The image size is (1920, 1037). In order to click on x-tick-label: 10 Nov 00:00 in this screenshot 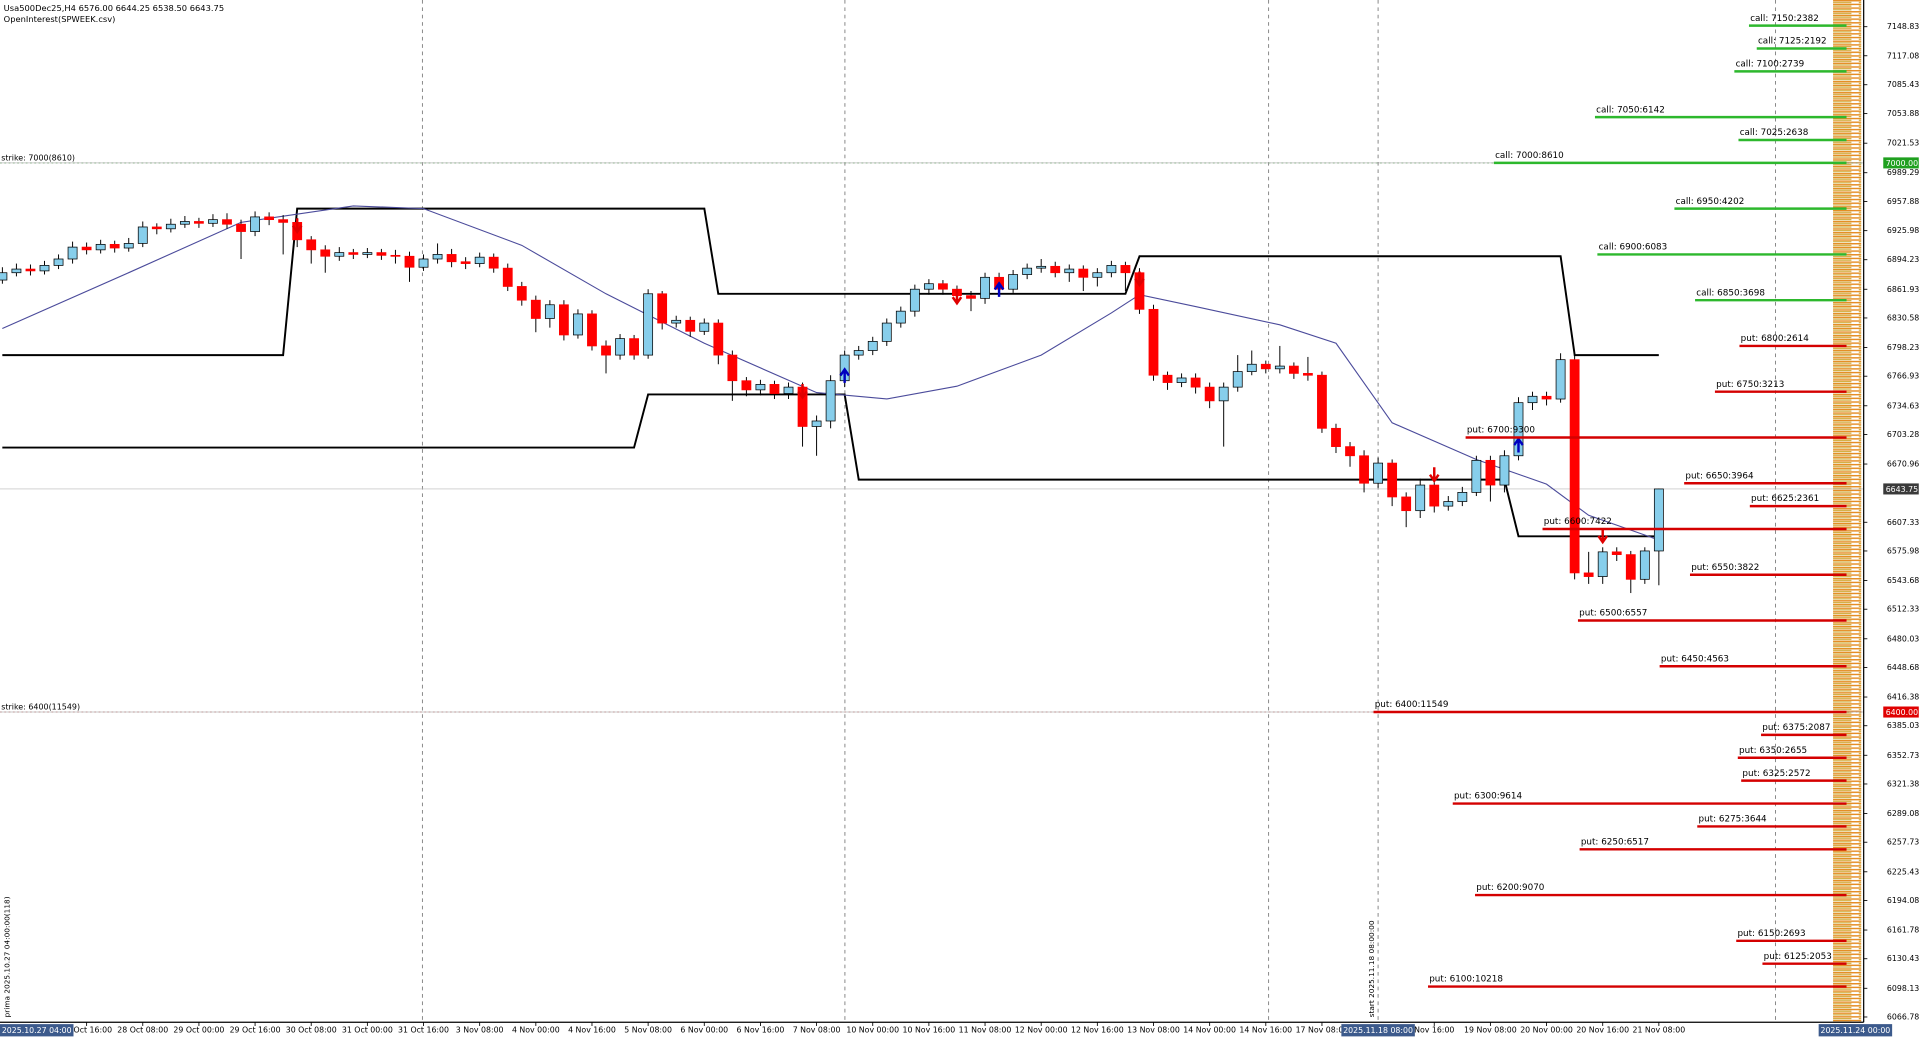, I will do `click(872, 1030)`.